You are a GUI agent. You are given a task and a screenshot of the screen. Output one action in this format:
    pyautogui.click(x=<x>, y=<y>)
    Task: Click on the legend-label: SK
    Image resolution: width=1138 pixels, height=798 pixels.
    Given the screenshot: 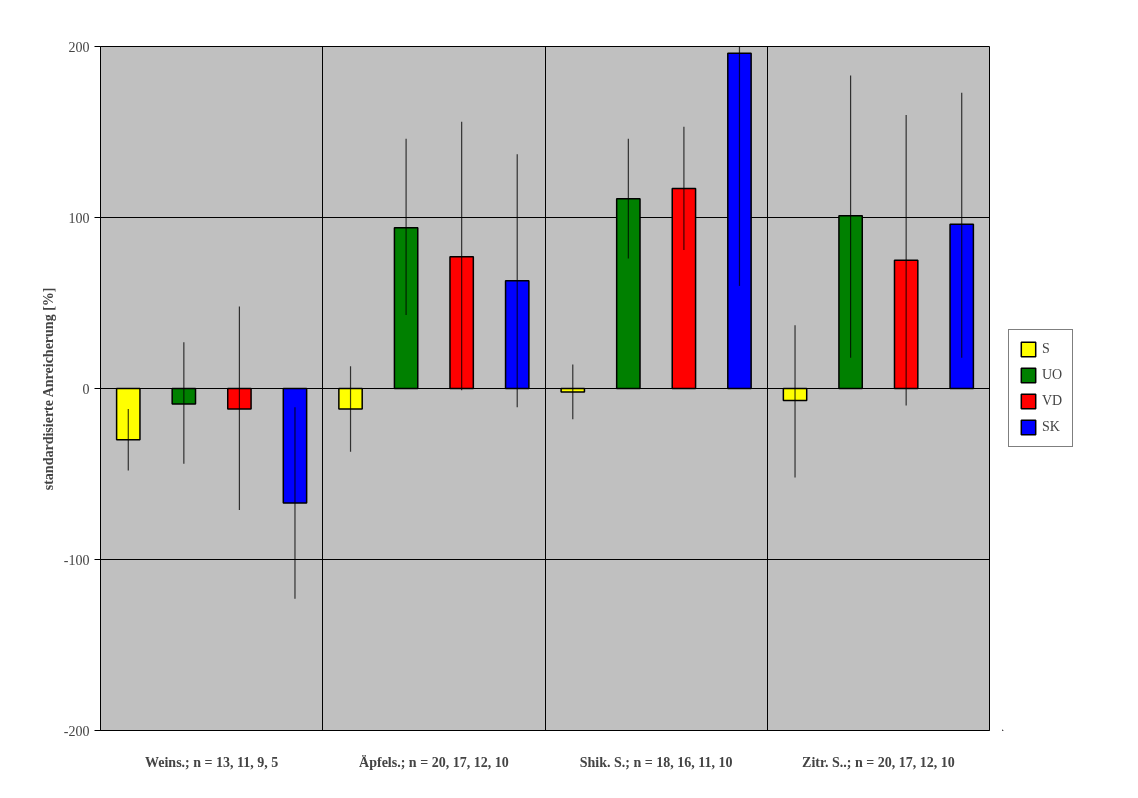 What is the action you would take?
    pyautogui.click(x=1051, y=427)
    